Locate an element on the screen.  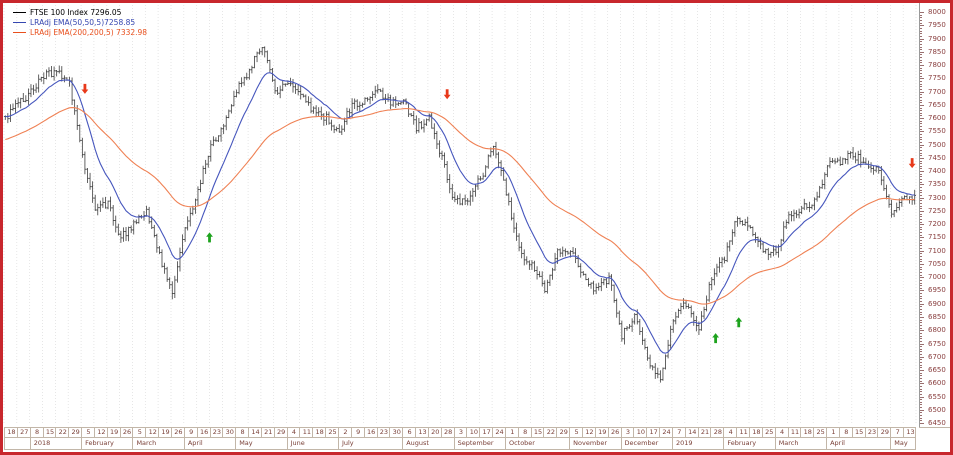
week-tick-label: 19 is located at coordinates (113, 432).